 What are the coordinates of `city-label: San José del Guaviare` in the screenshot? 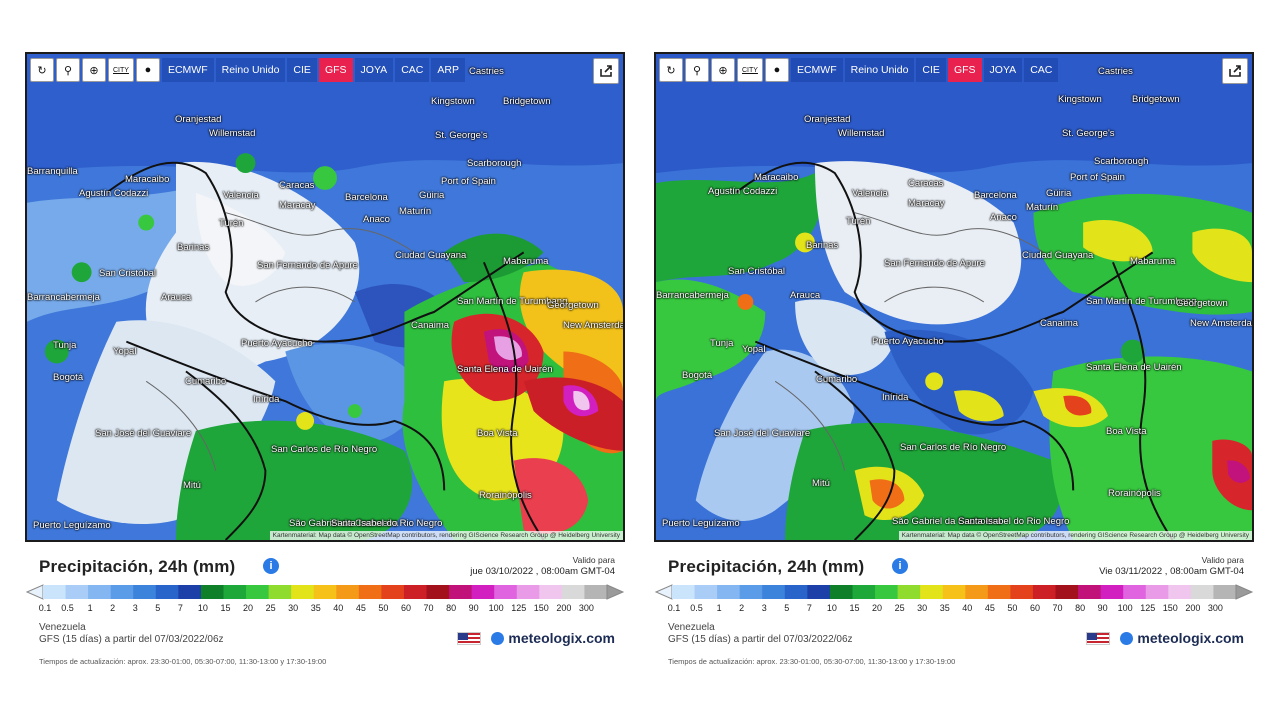 It's located at (762, 433).